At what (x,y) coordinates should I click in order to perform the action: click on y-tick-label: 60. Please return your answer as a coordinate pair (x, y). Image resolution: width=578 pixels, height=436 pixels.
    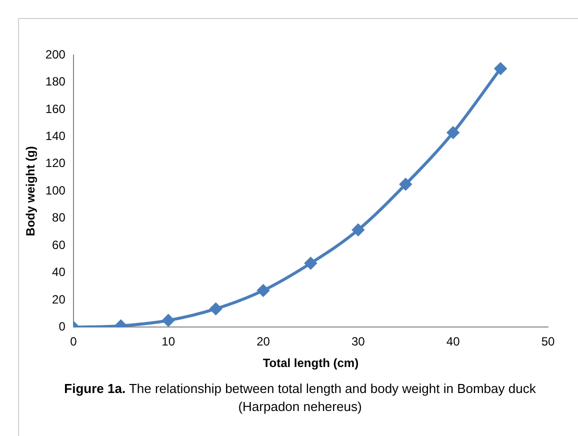
    Looking at the image, I should click on (59, 245).